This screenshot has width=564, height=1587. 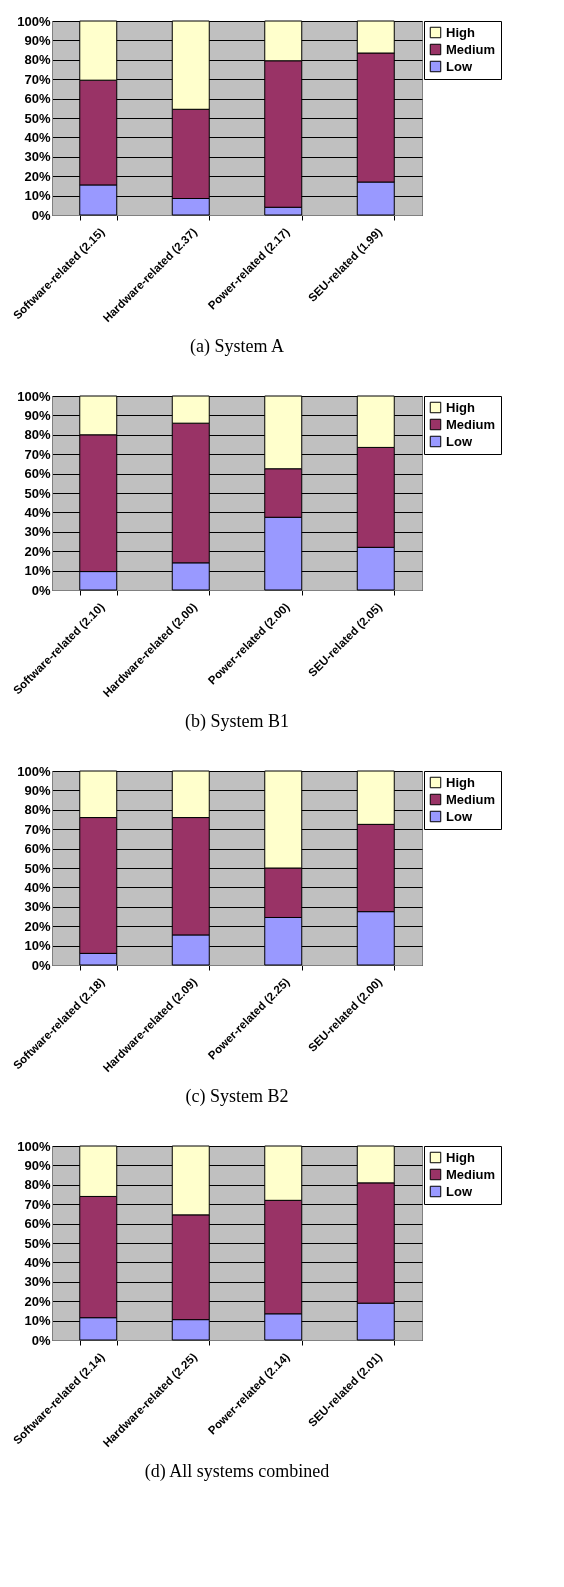 I want to click on text: (c) System B2, so click(x=237, y=1097).